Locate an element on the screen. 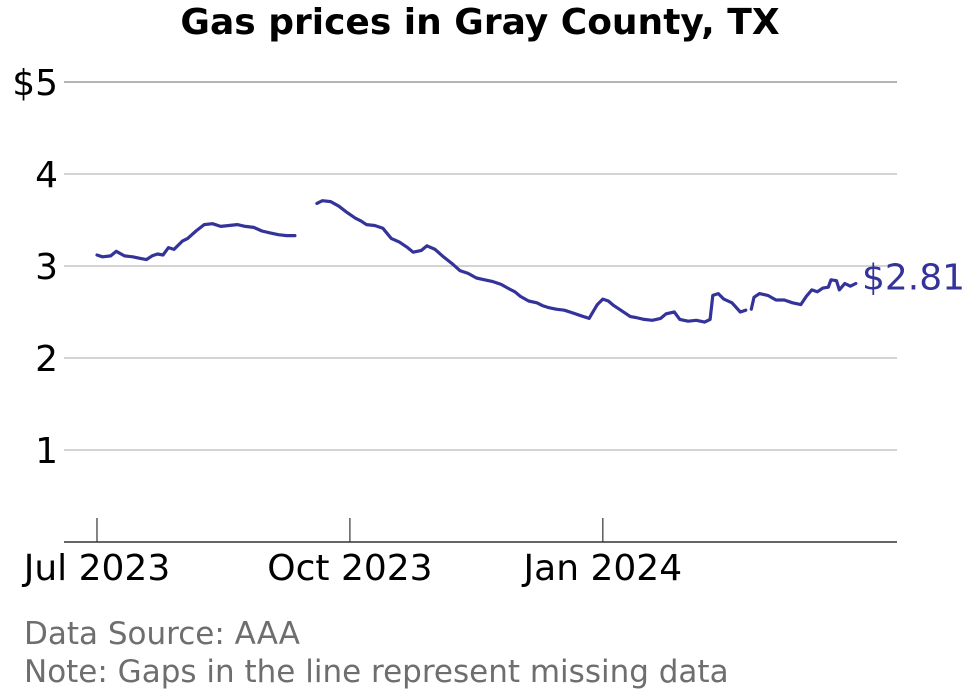 Image resolution: width=980 pixels, height=699 pixels. x-tick-label: Oct 2023 is located at coordinates (349, 568).